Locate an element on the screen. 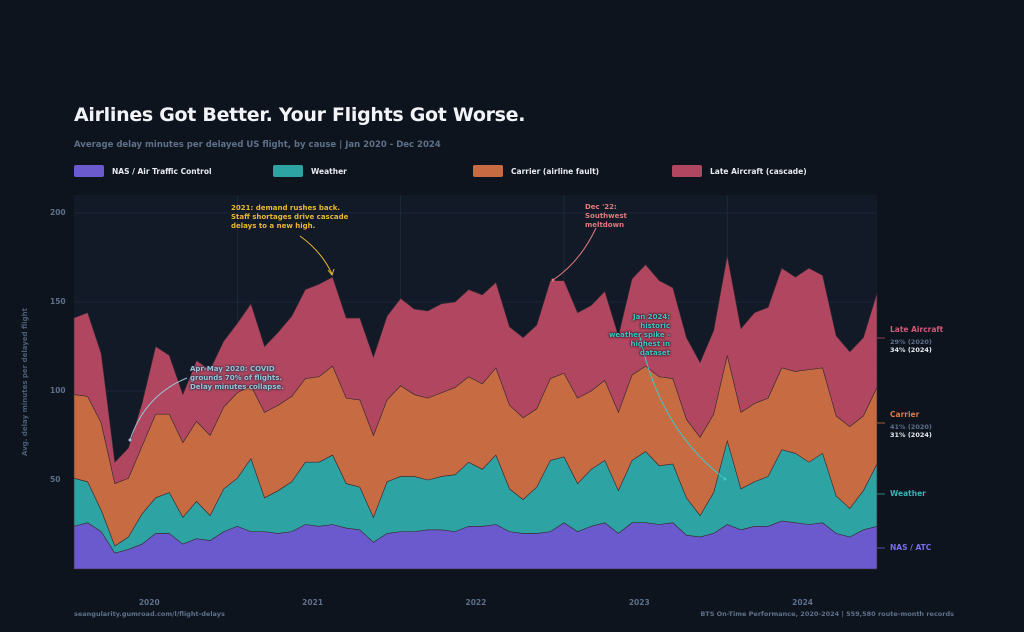 The width and height of the screenshot is (1024, 632). annotation-line: highest in dataset is located at coordinates (650, 348).